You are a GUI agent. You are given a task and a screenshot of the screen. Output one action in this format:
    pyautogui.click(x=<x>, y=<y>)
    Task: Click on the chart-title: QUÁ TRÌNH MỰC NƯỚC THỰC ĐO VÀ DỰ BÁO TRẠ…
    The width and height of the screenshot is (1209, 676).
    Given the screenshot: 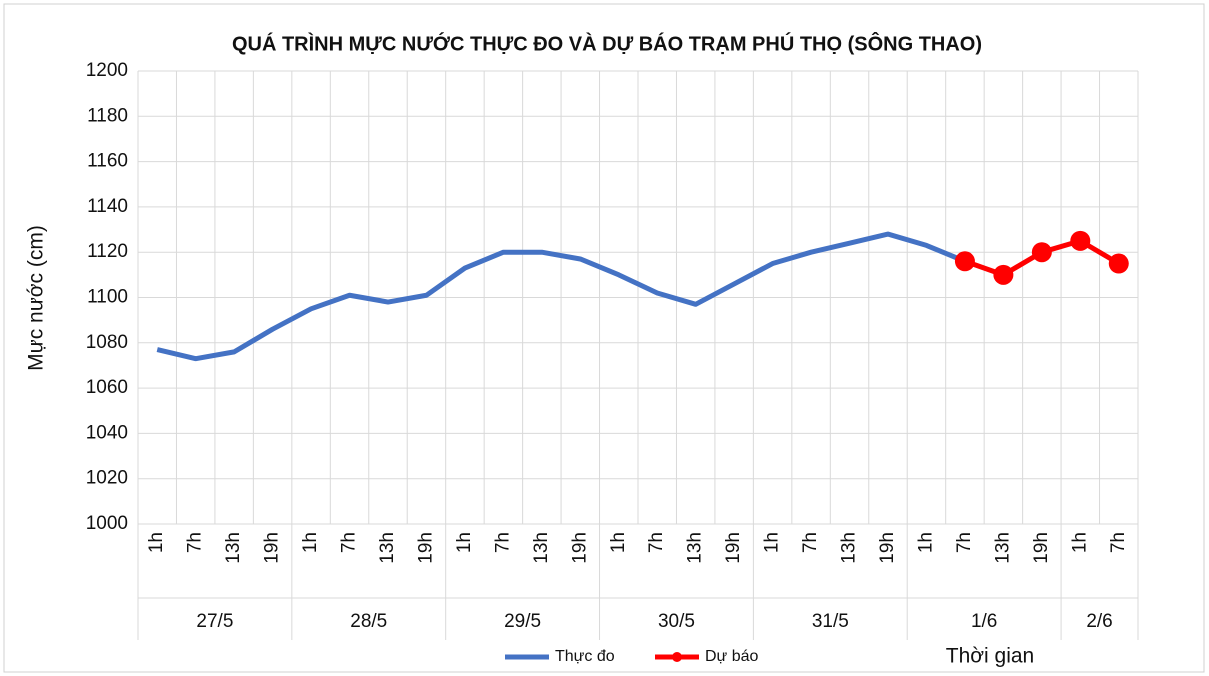 What is the action you would take?
    pyautogui.click(x=607, y=43)
    